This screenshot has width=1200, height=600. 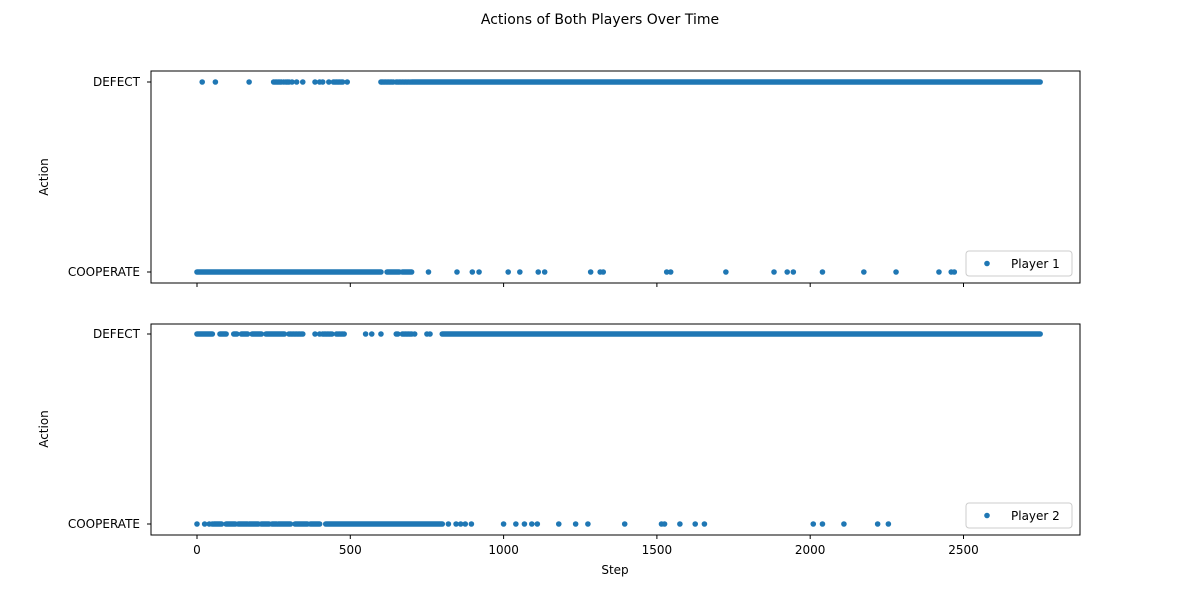 What do you see at coordinates (657, 550) in the screenshot?
I see `x-tick-label: 1500` at bounding box center [657, 550].